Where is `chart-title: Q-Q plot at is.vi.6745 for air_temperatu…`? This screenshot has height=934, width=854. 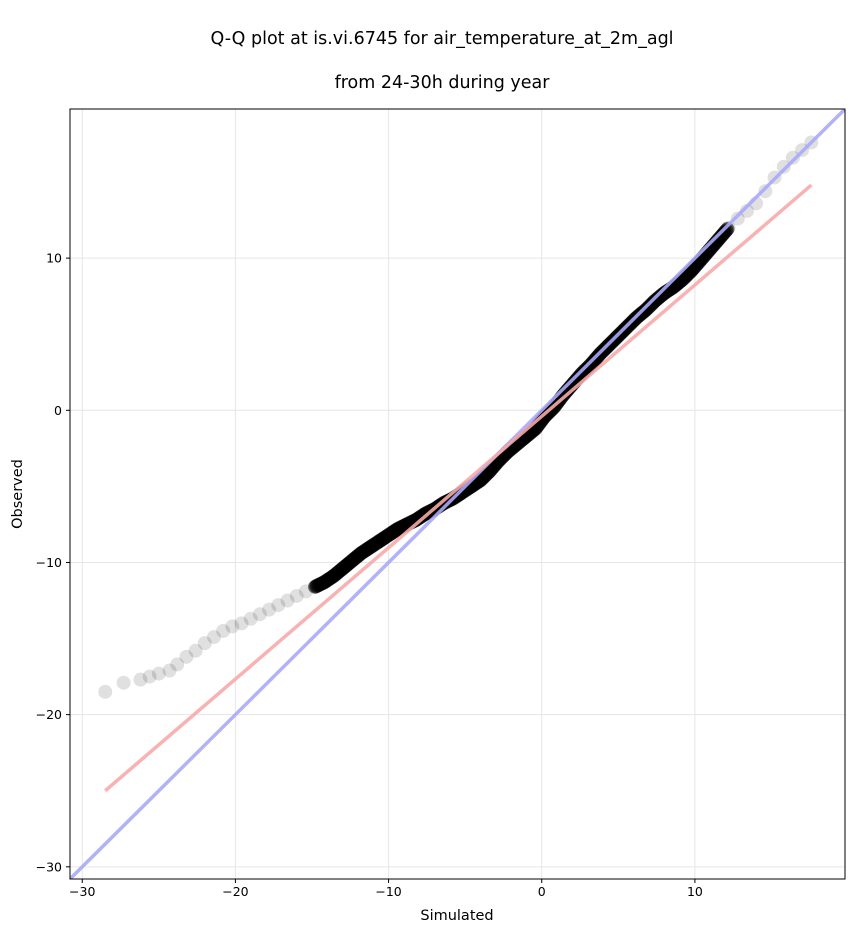
chart-title: Q-Q plot at is.vi.6745 for air_temperatu… is located at coordinates (427, 50).